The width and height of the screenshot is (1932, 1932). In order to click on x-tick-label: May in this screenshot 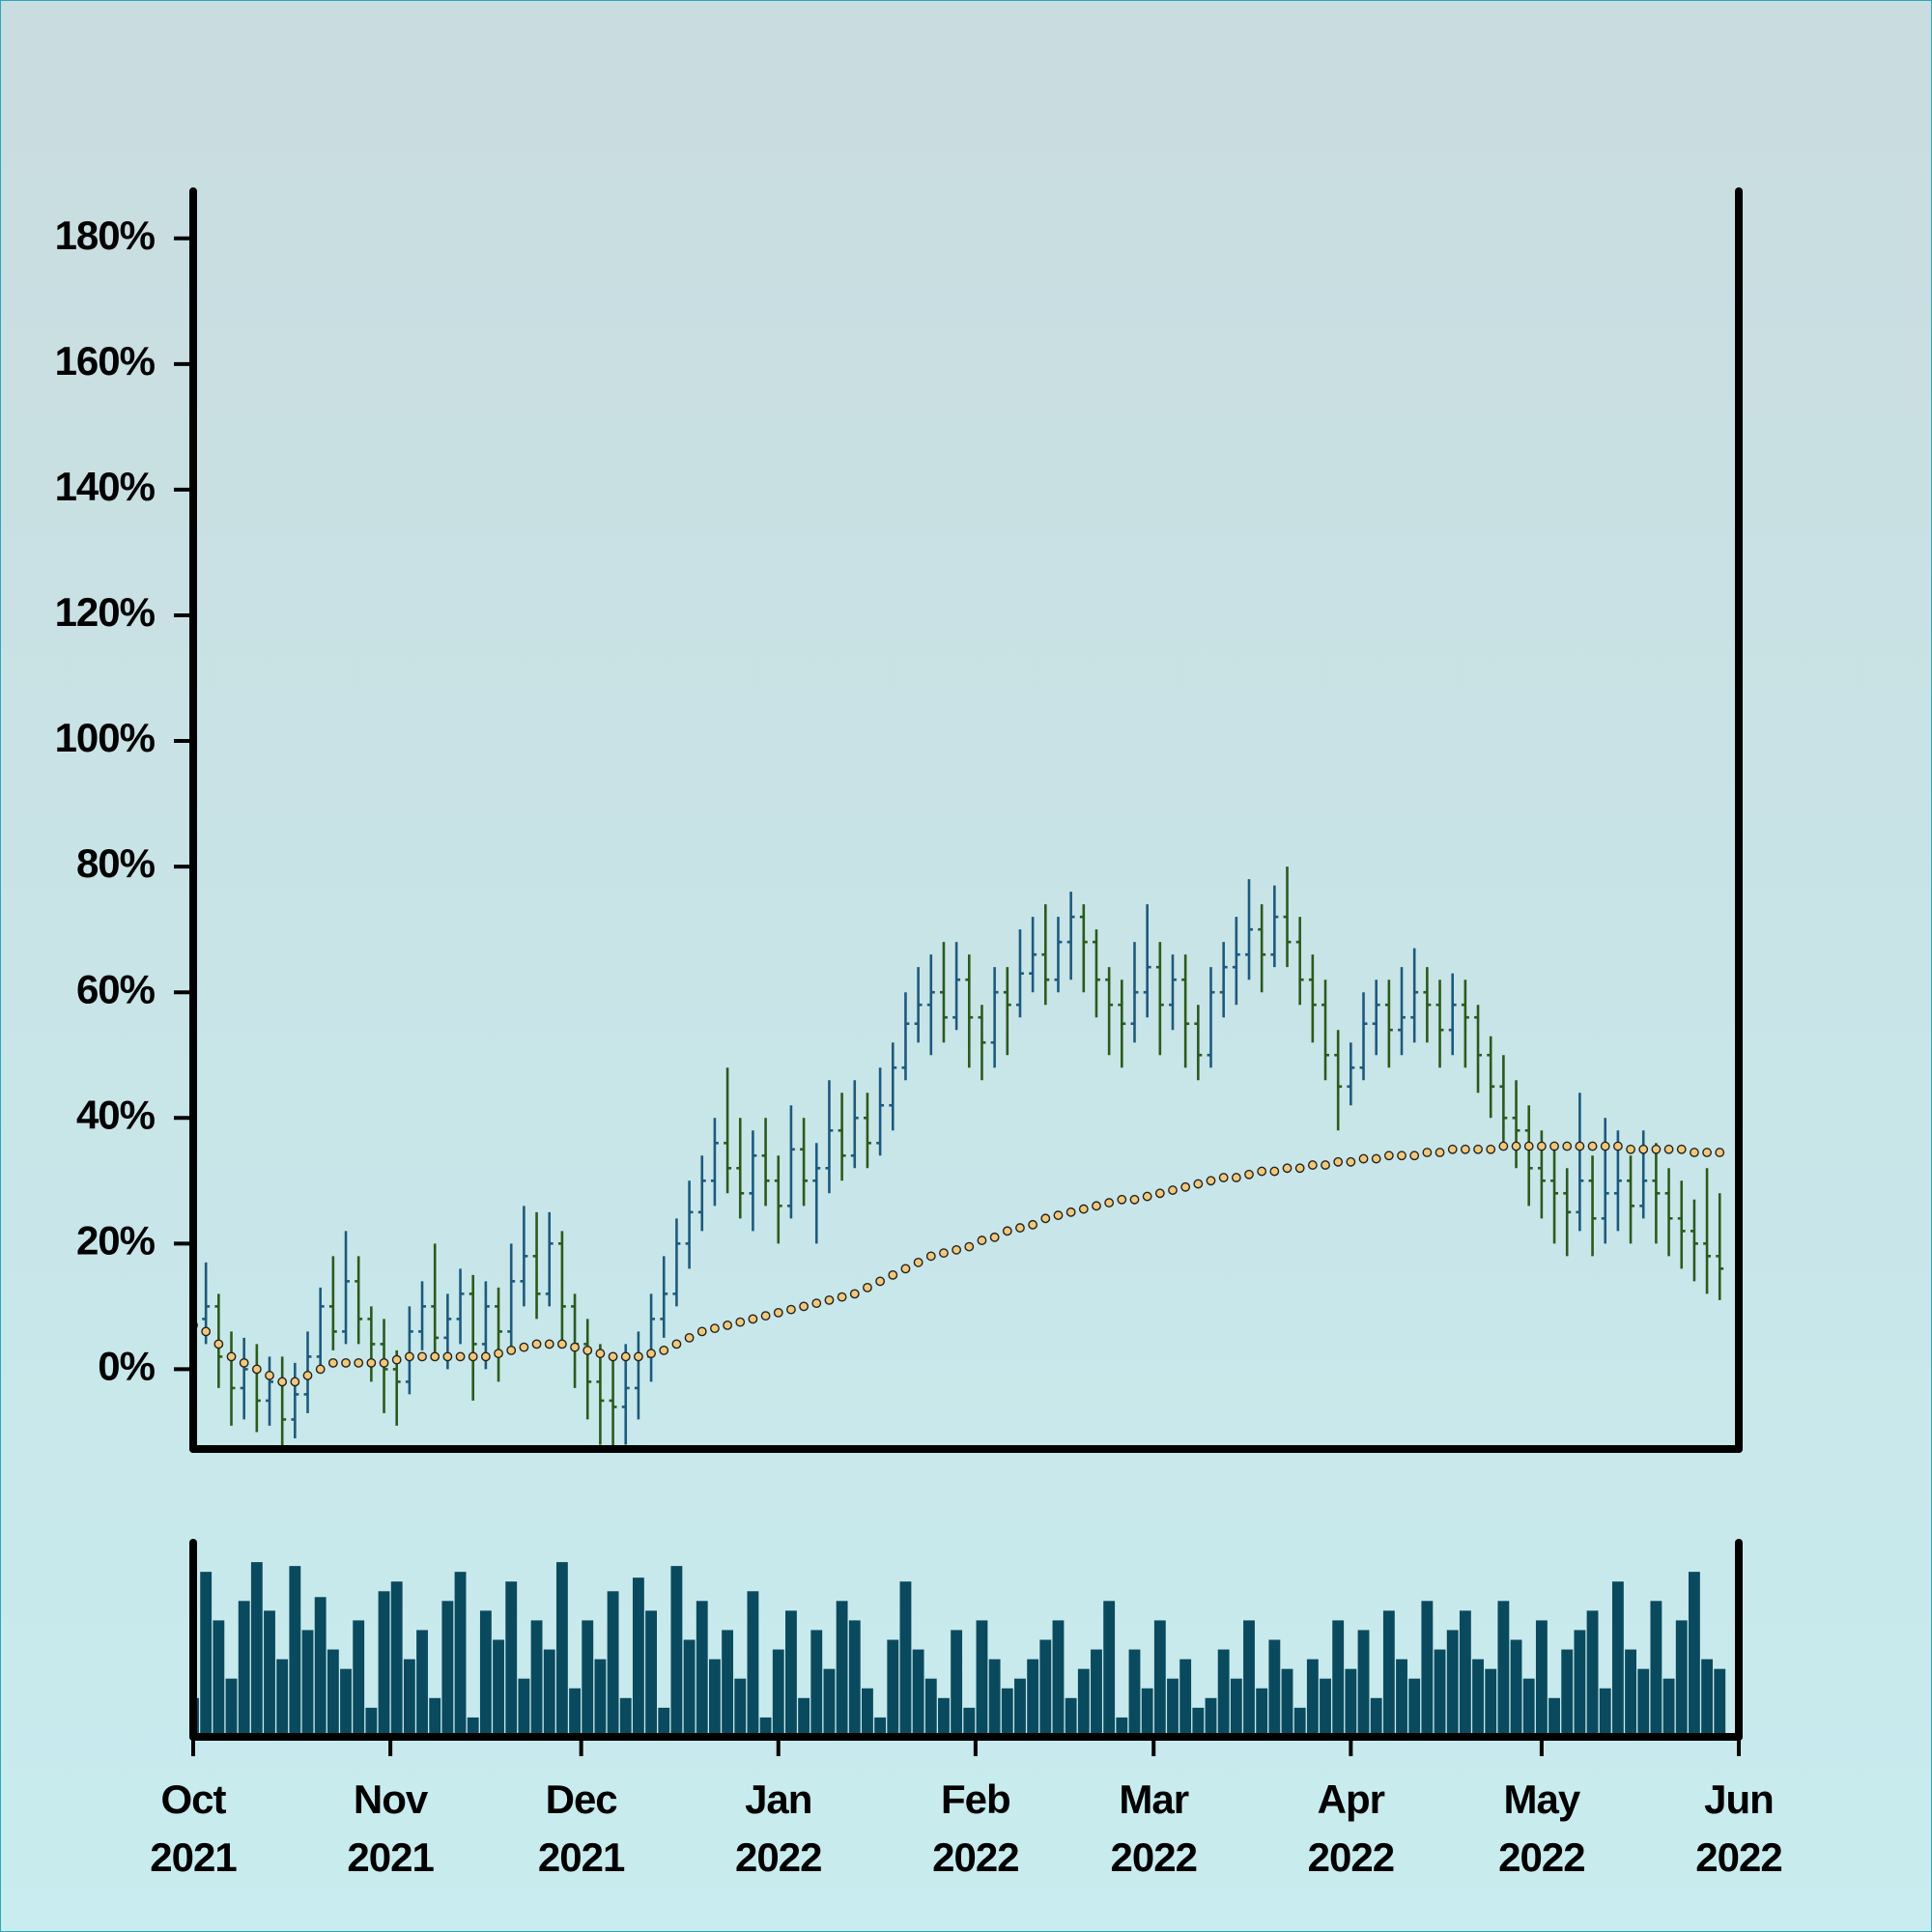, I will do `click(1542, 1799)`.